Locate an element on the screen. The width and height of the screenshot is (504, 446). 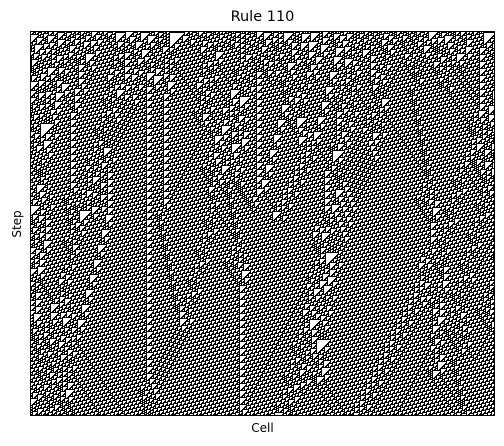
y-axis-label: Step is located at coordinates (17, 223).